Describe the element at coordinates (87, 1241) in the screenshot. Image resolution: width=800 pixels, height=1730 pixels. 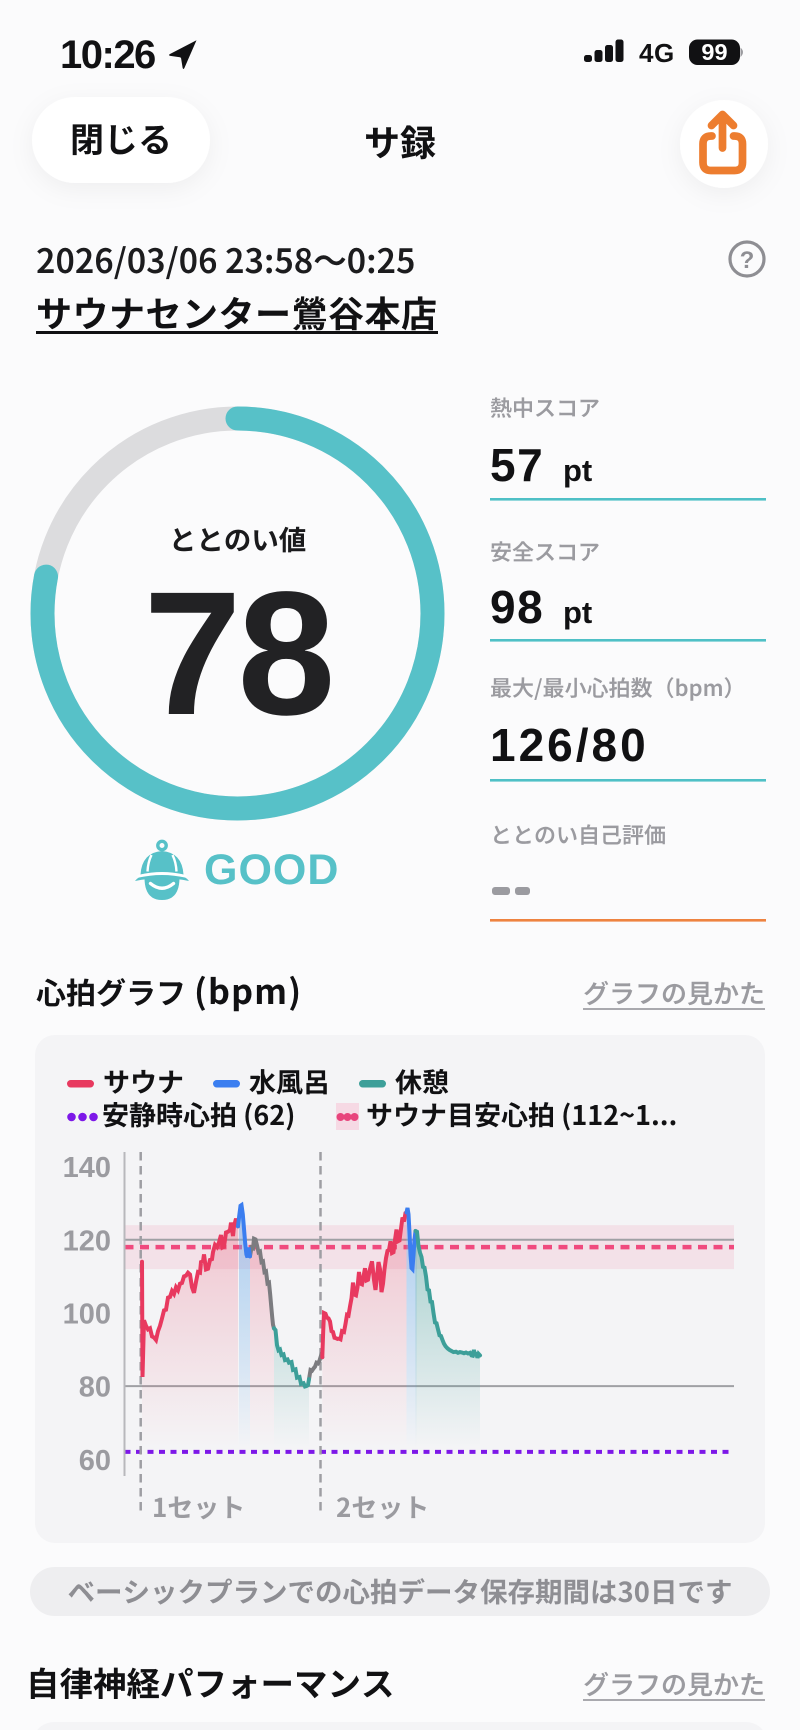
I see `svg-text: 120` at that location.